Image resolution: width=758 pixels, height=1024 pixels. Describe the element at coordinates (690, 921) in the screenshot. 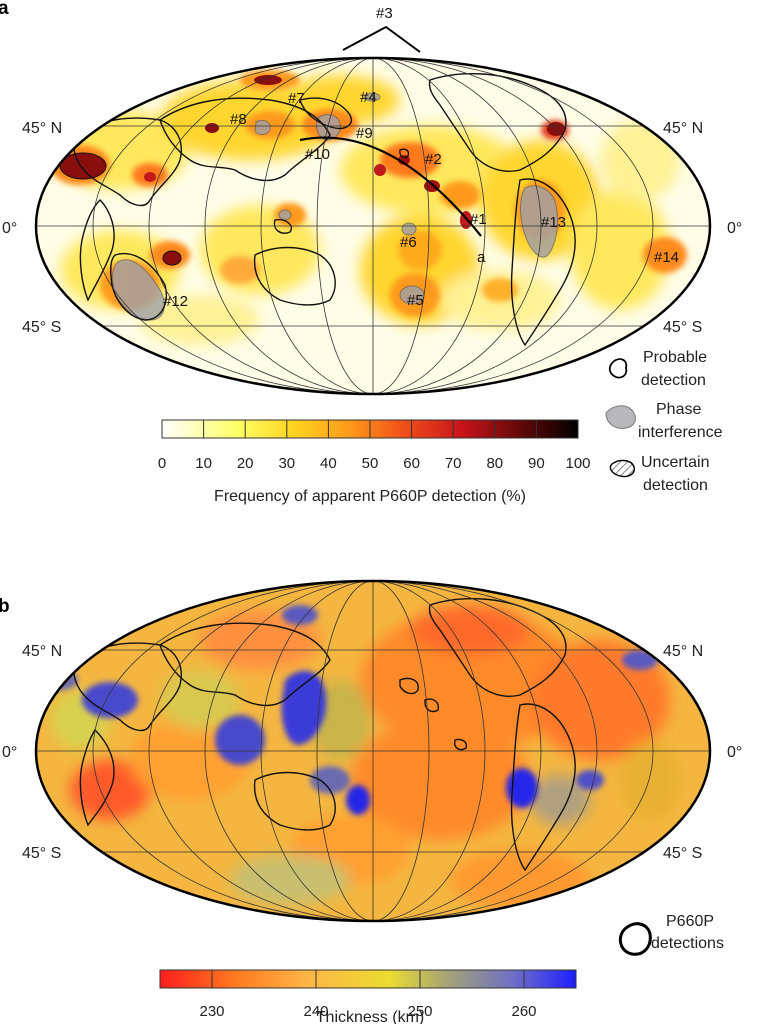

I see `legend-b-line1: P660P` at that location.